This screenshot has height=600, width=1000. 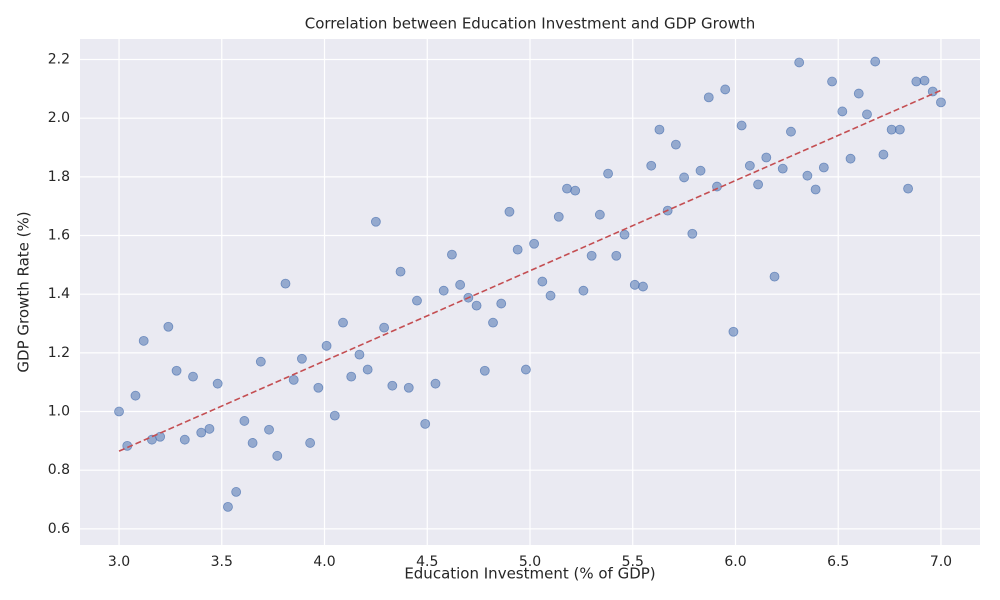 What do you see at coordinates (633, 562) in the screenshot?
I see `x-tick-label: 5.5` at bounding box center [633, 562].